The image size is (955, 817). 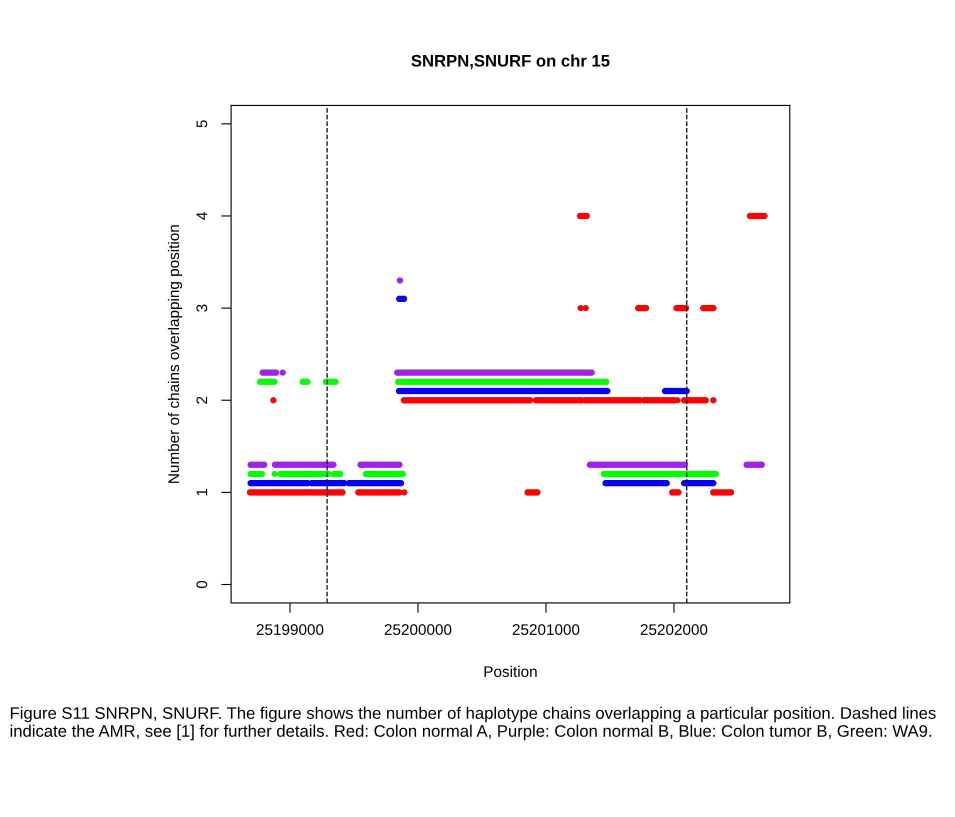 I want to click on caption: Figure S11 SNRPN, SNURF. The figure shows the number of haplotype chains overlapping a particular position. Dashed lines indicate the AMR, see [1] for further details. Red: Colon normal A, Purple: Colon normal B, Blue: Colon tumor B, Green: WA9., so click(x=473, y=723).